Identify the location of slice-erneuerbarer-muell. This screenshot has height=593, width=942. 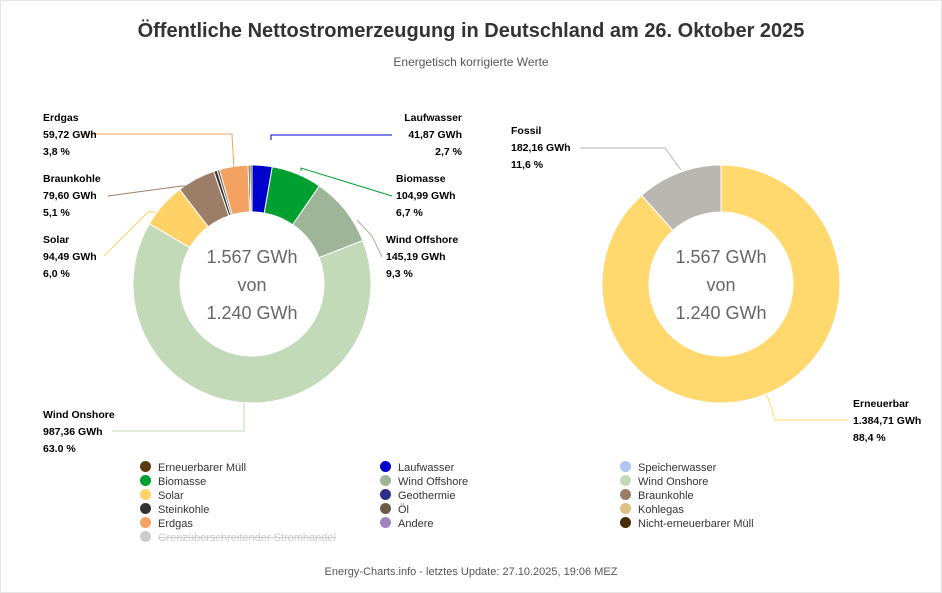
(251, 188).